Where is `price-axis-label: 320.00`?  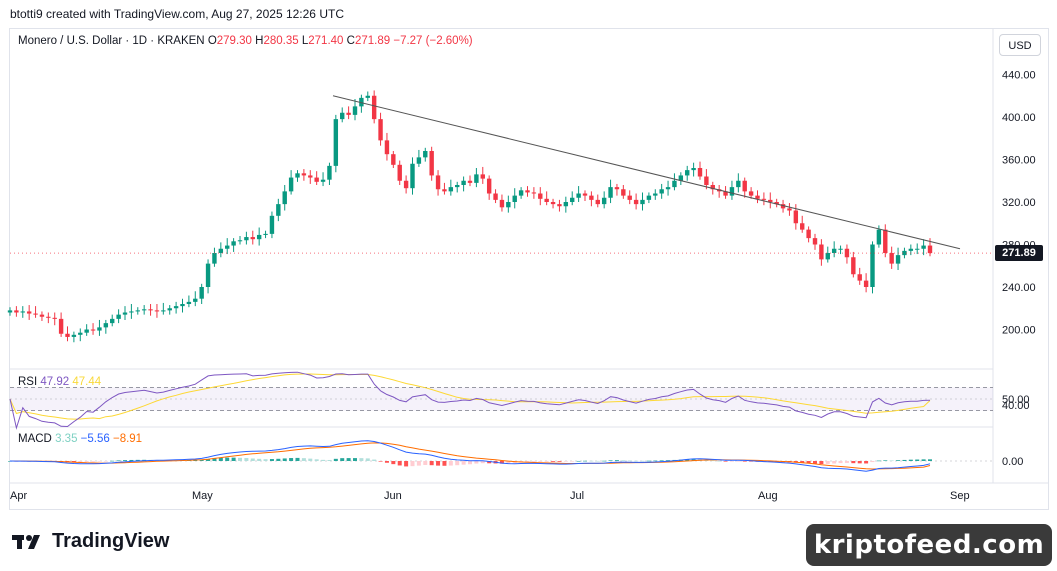 price-axis-label: 320.00 is located at coordinates (1019, 203).